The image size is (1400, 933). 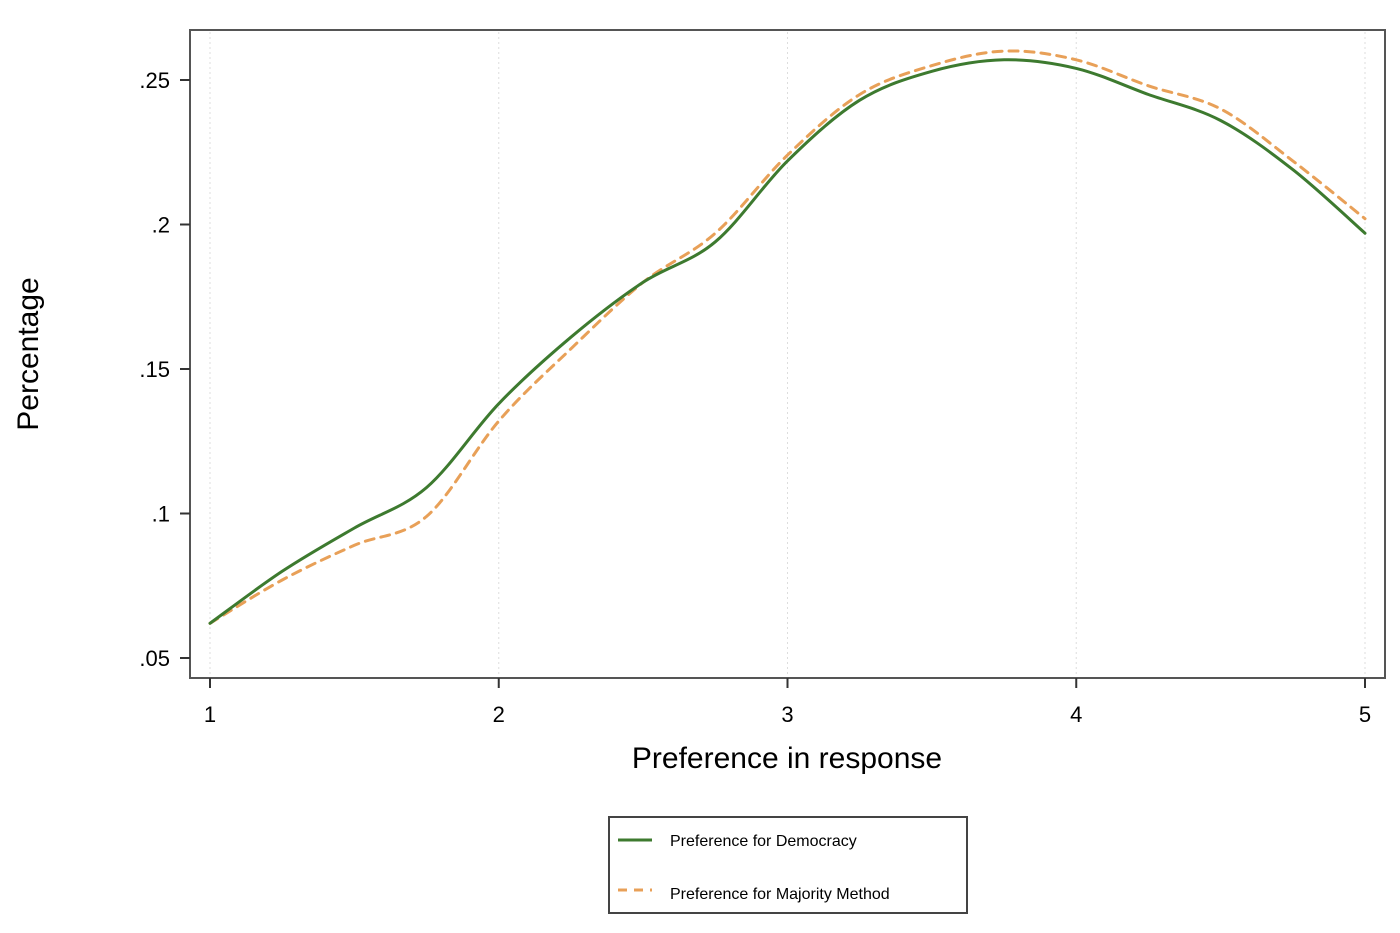 I want to click on legend-box, so click(x=788, y=865).